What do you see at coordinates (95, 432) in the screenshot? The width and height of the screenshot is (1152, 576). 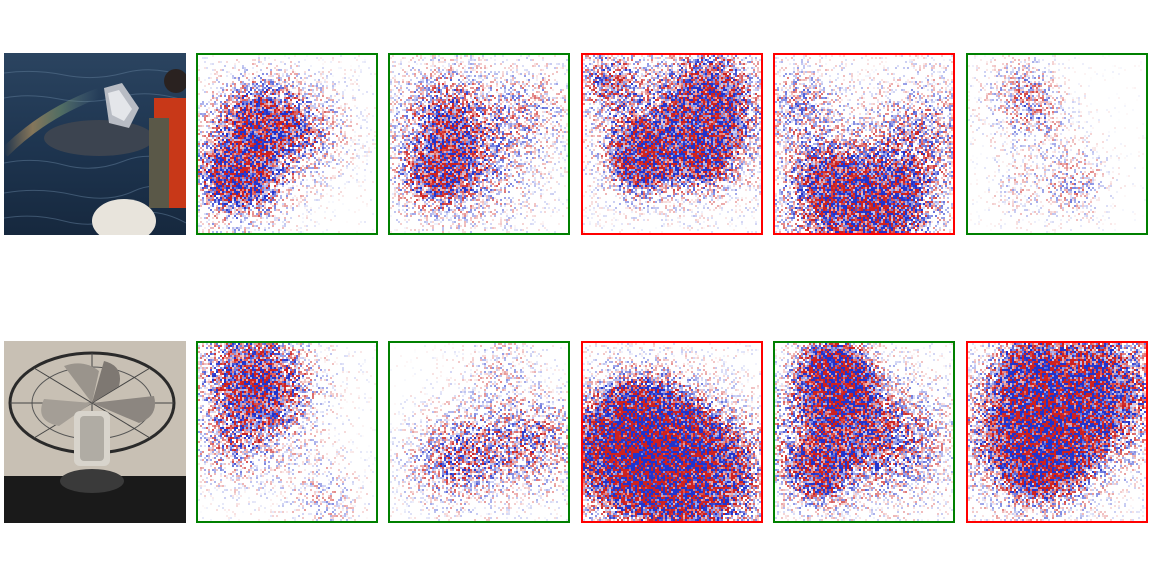 I see `electric-fan-photo-icon` at bounding box center [95, 432].